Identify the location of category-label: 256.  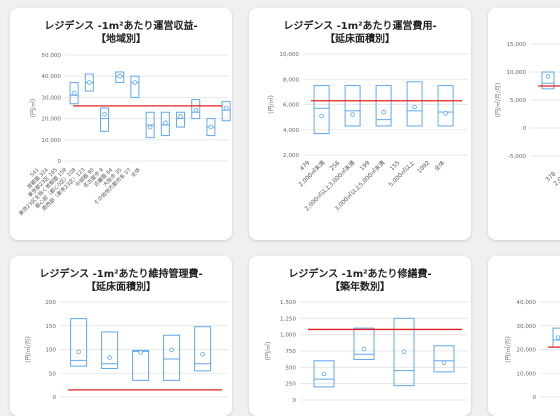
(335, 166).